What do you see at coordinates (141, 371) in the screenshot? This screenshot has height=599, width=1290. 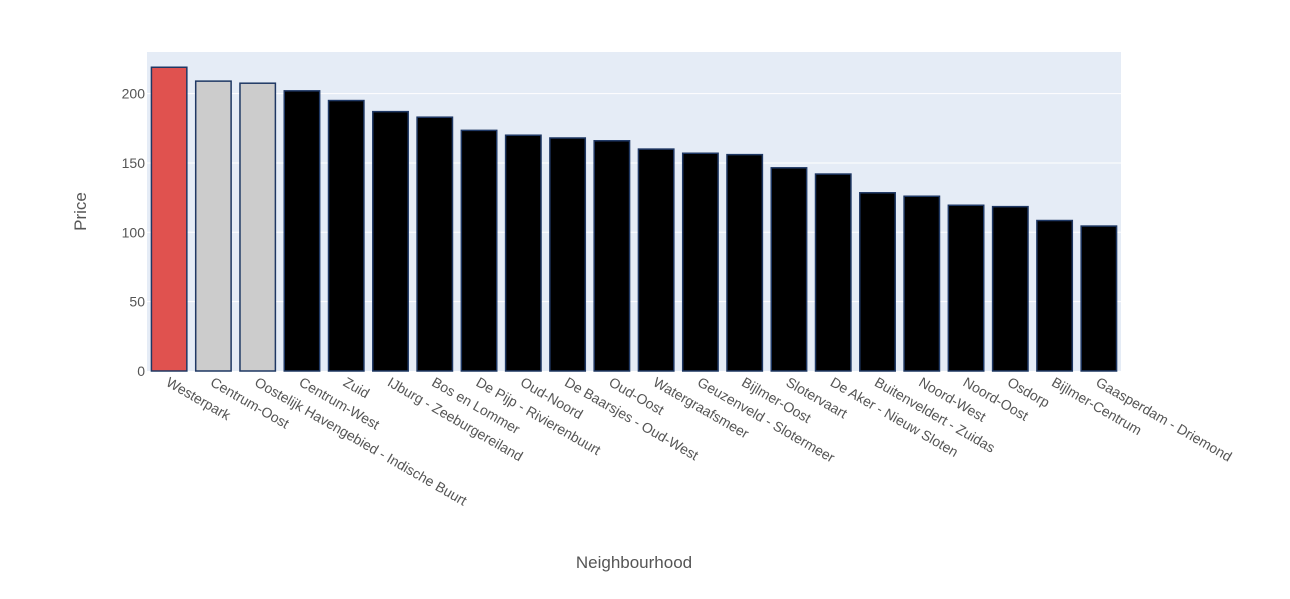 I see `y-tick-label: 0` at bounding box center [141, 371].